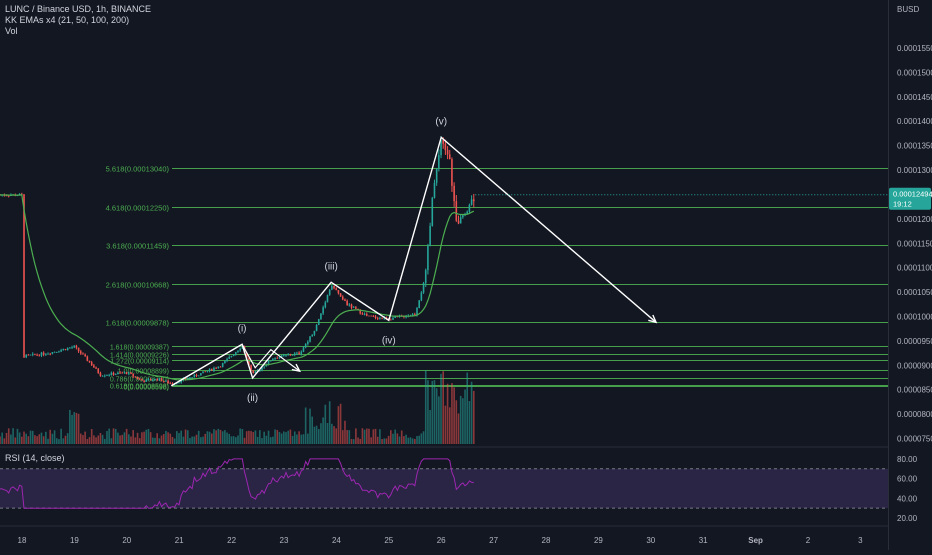 This screenshot has height=555, width=932. I want to click on time-tick-label: 3, so click(860, 540).